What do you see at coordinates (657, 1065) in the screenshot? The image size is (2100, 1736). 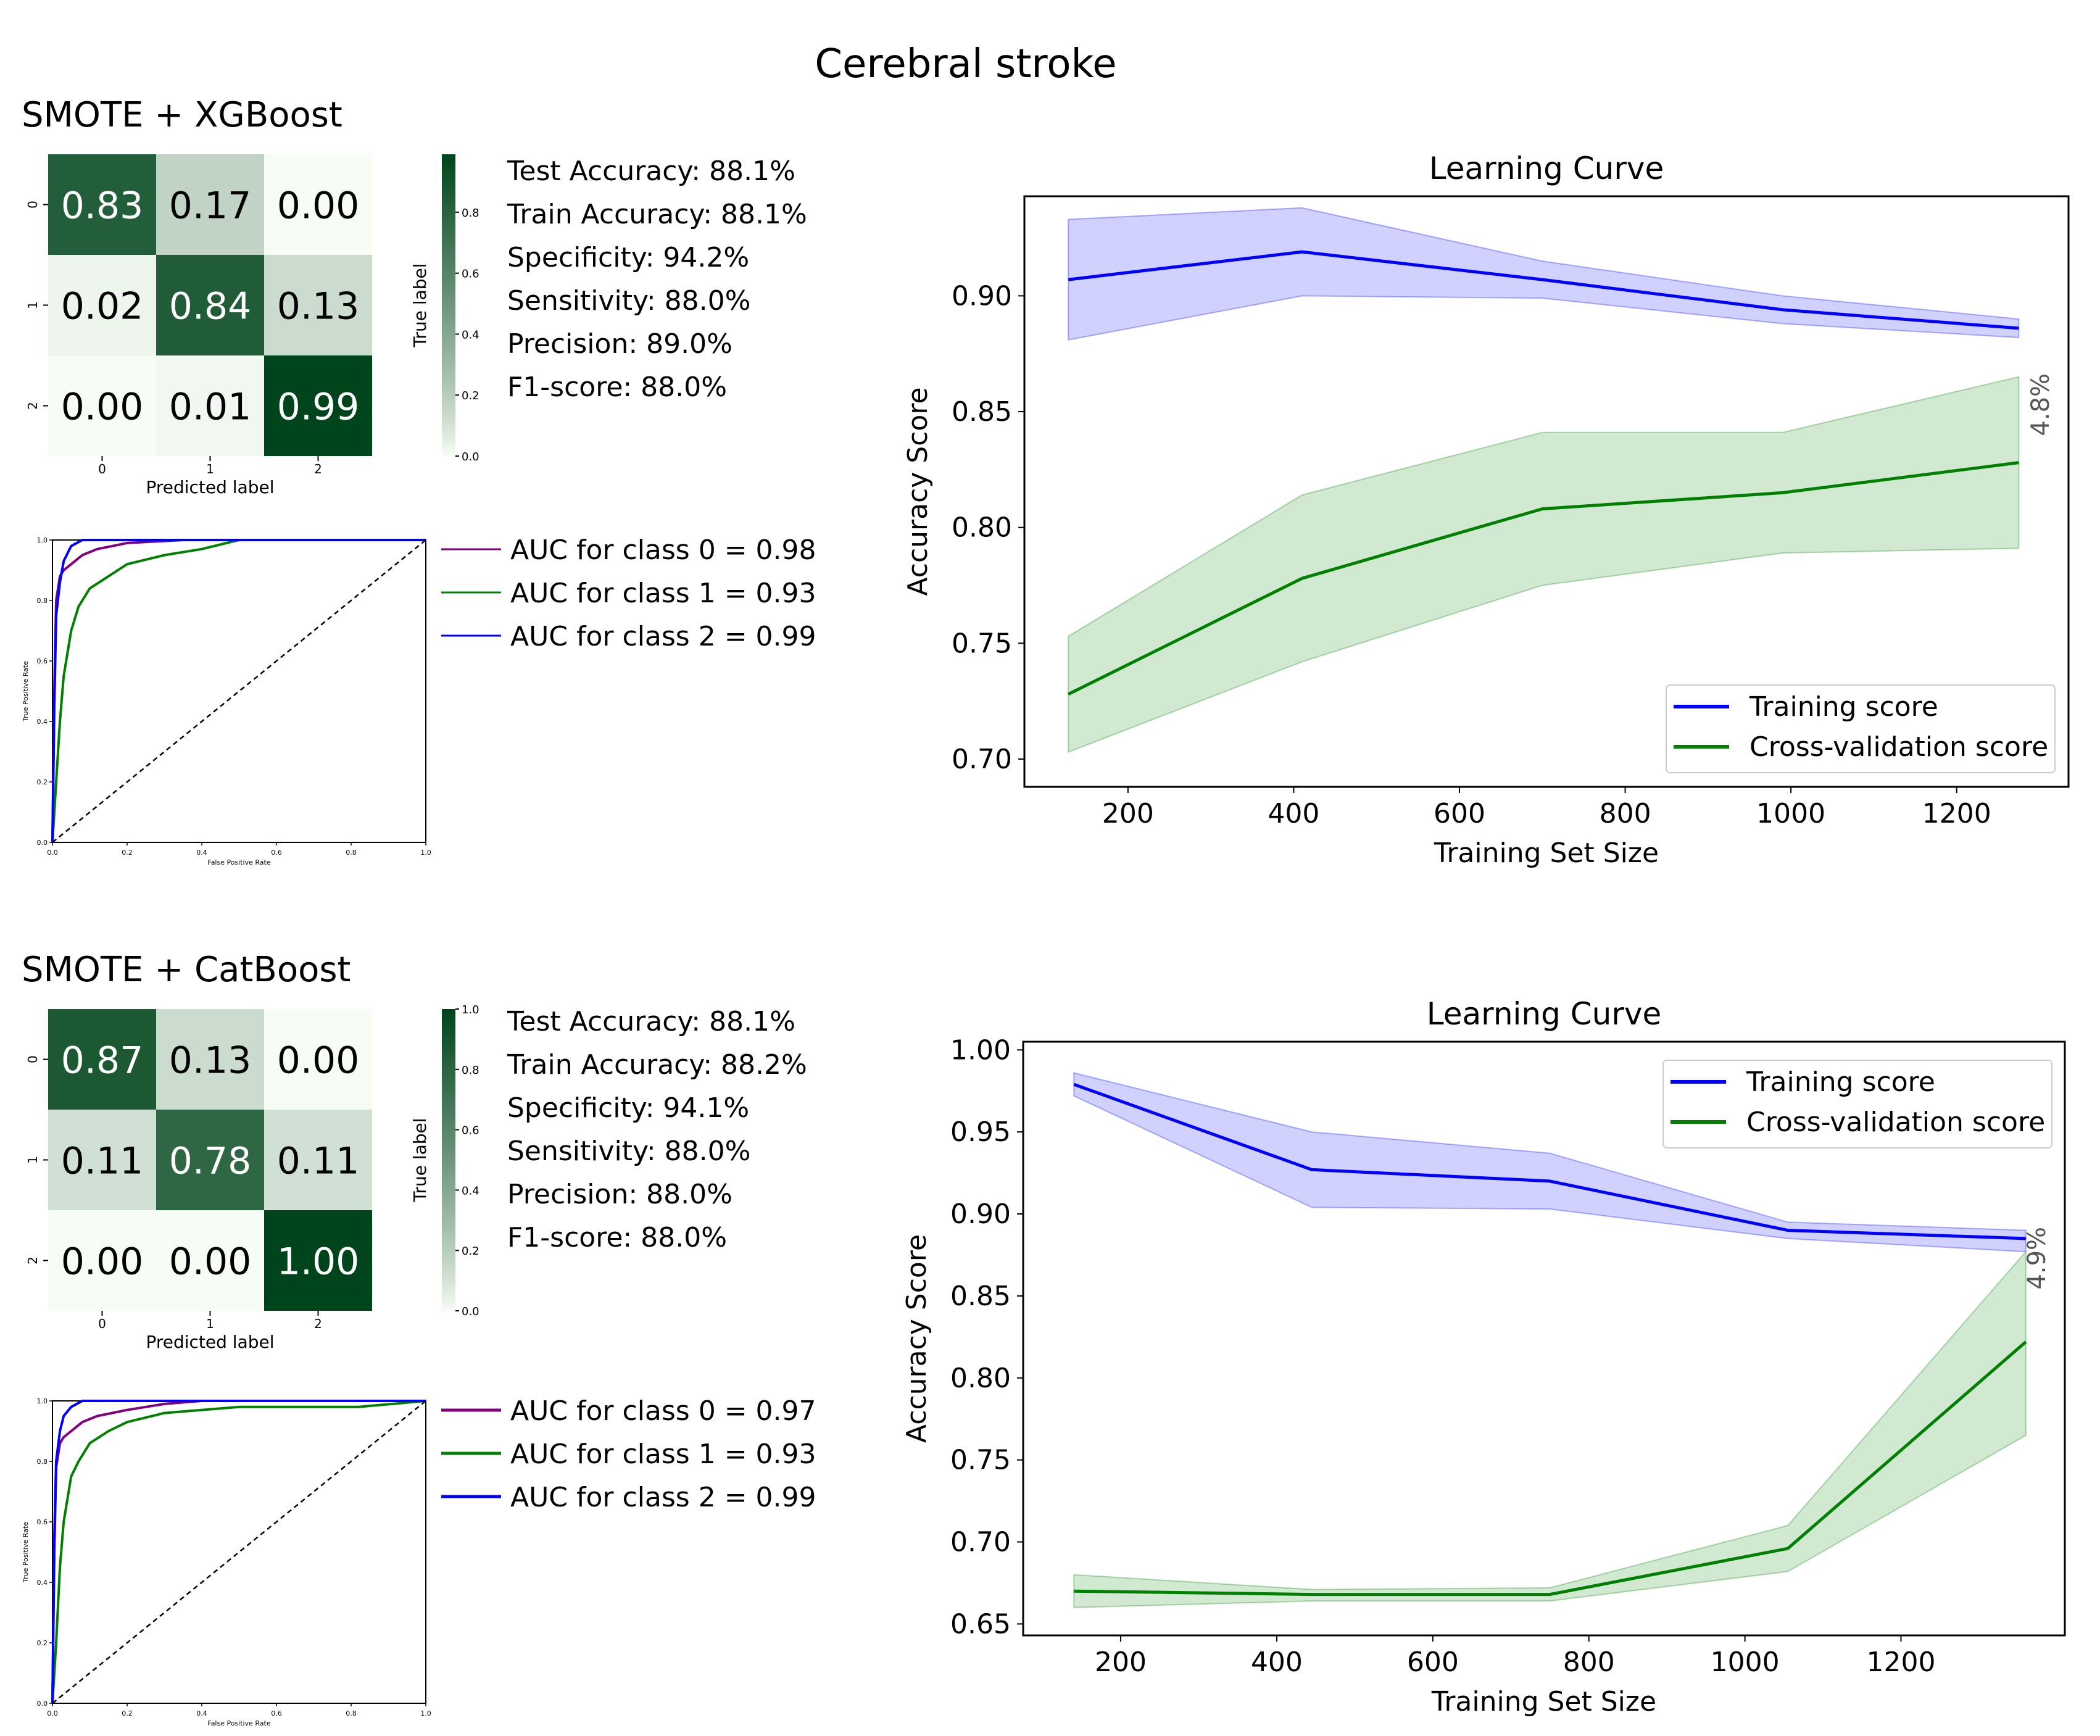 I see `metric-train-accuracy: Train Accuracy: 88.2%` at bounding box center [657, 1065].